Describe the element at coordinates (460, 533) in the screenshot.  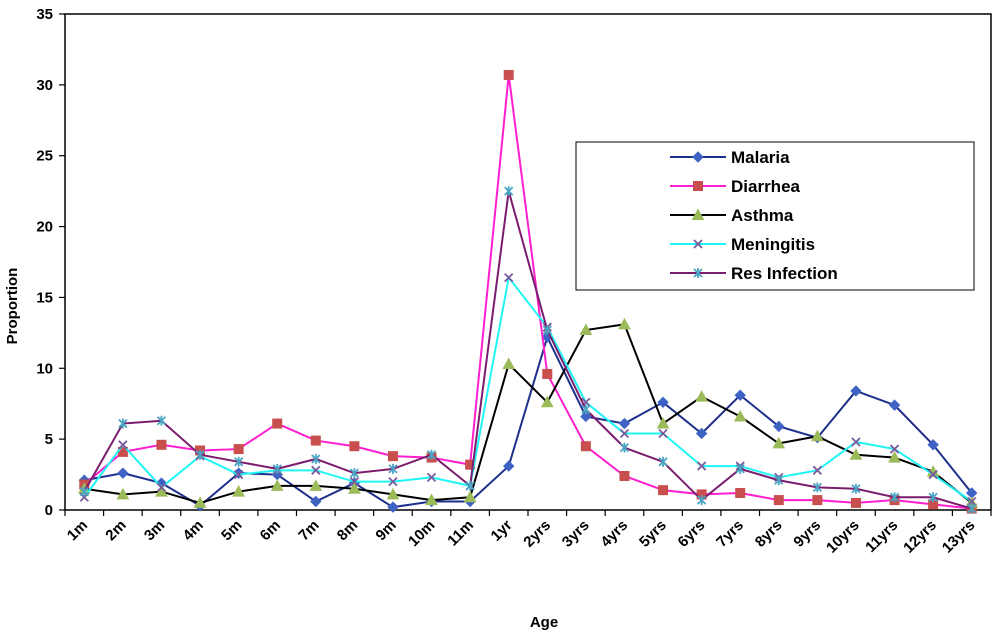
I see `x-tick-label: 11m` at that location.